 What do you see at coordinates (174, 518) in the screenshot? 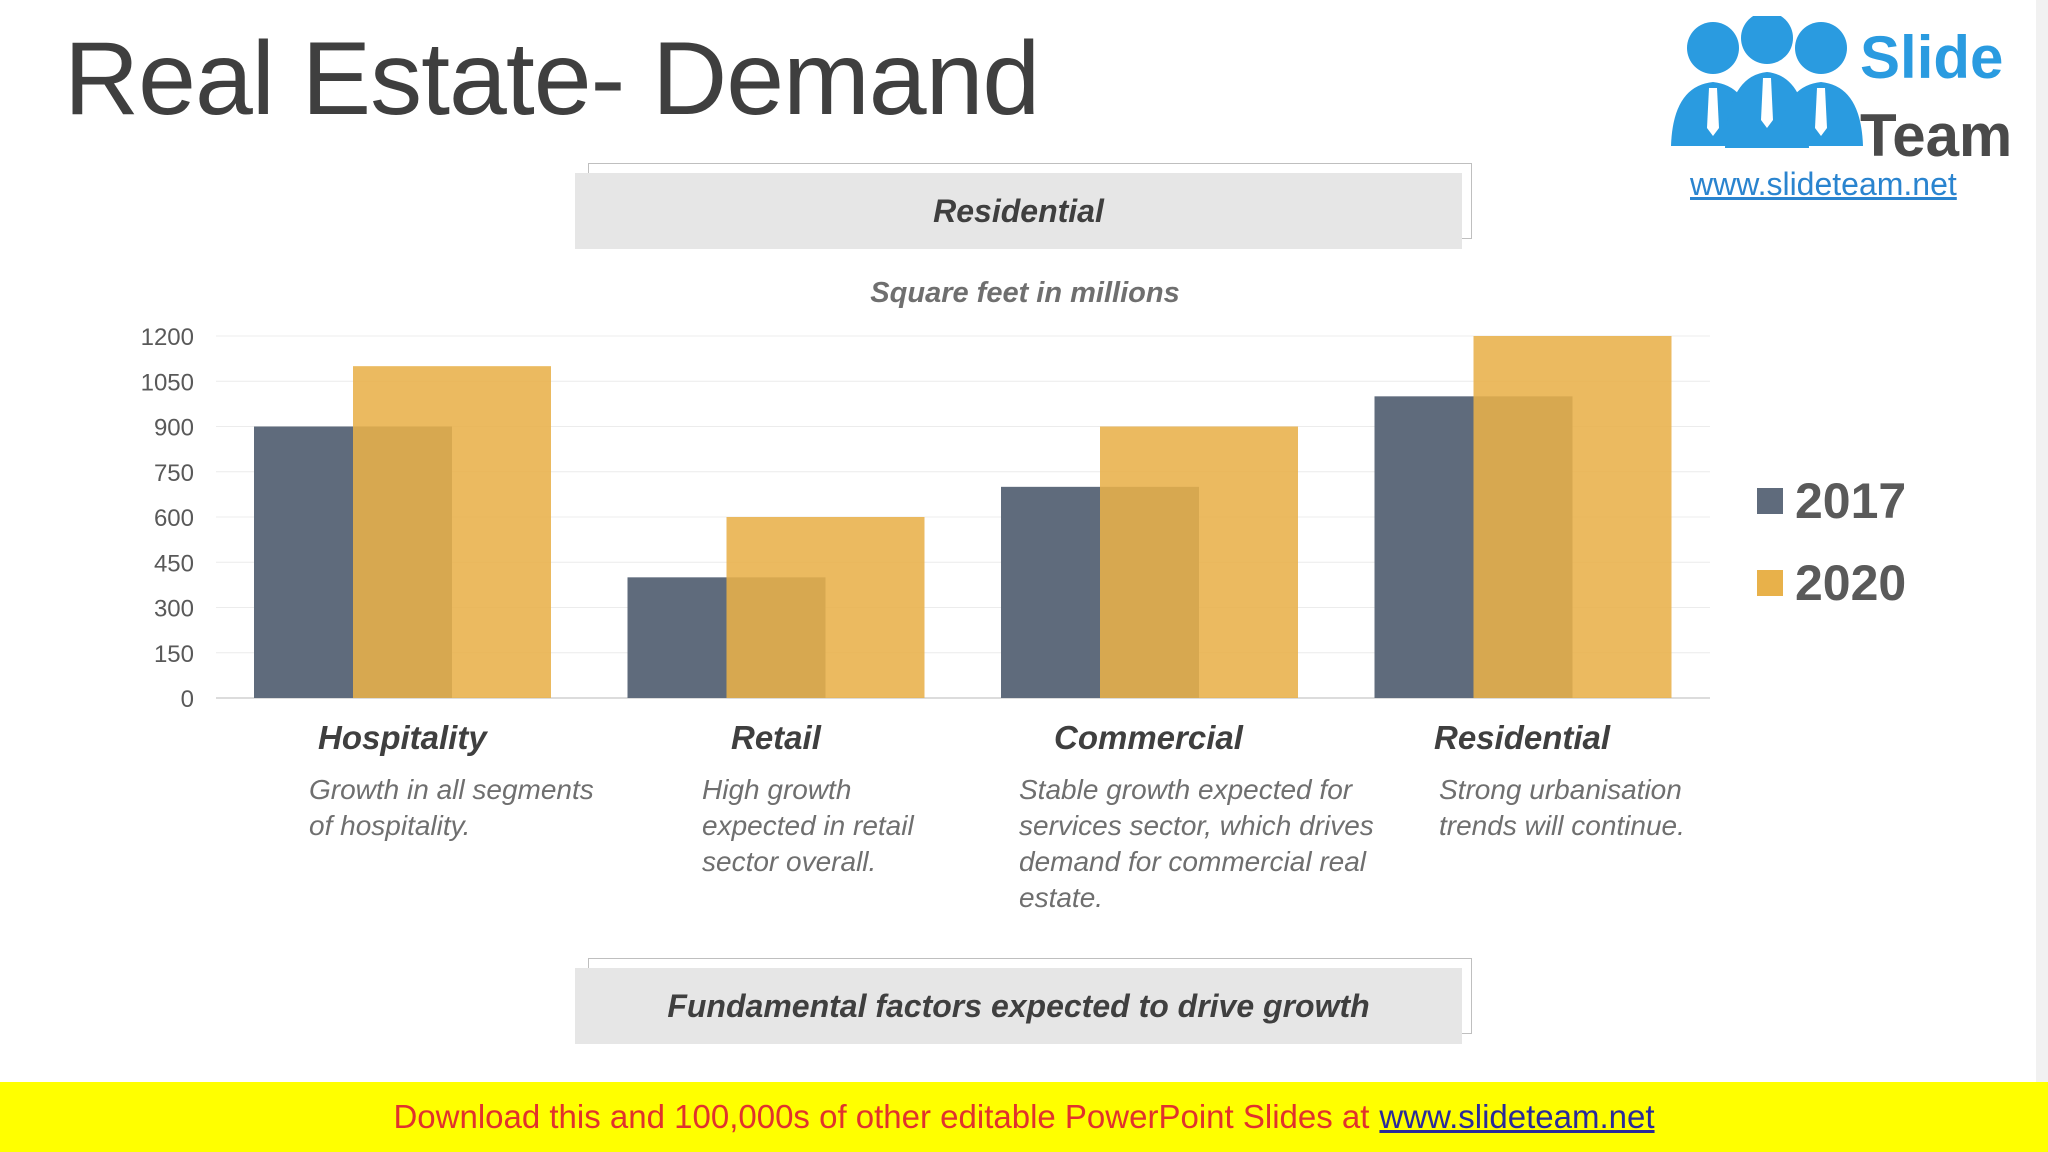
I see `y-tick-label: 600` at bounding box center [174, 518].